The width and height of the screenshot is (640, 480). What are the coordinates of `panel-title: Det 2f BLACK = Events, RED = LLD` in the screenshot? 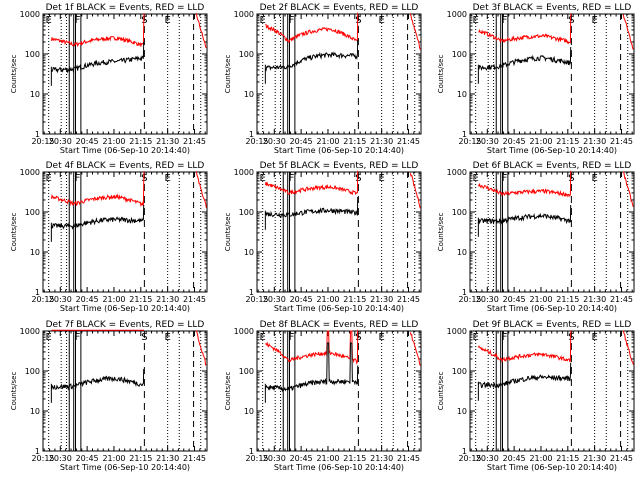 It's located at (339, 8).